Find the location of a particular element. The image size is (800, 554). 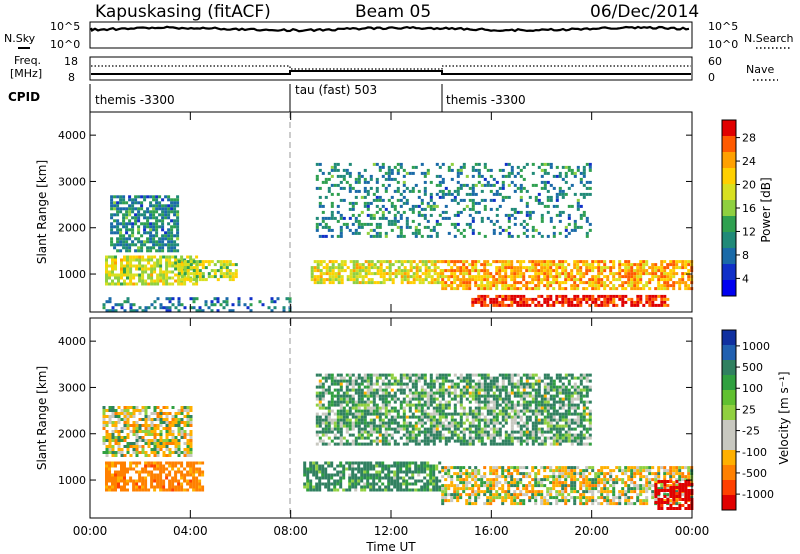

date-title: 06/Dec/2014 is located at coordinates (644, 12).